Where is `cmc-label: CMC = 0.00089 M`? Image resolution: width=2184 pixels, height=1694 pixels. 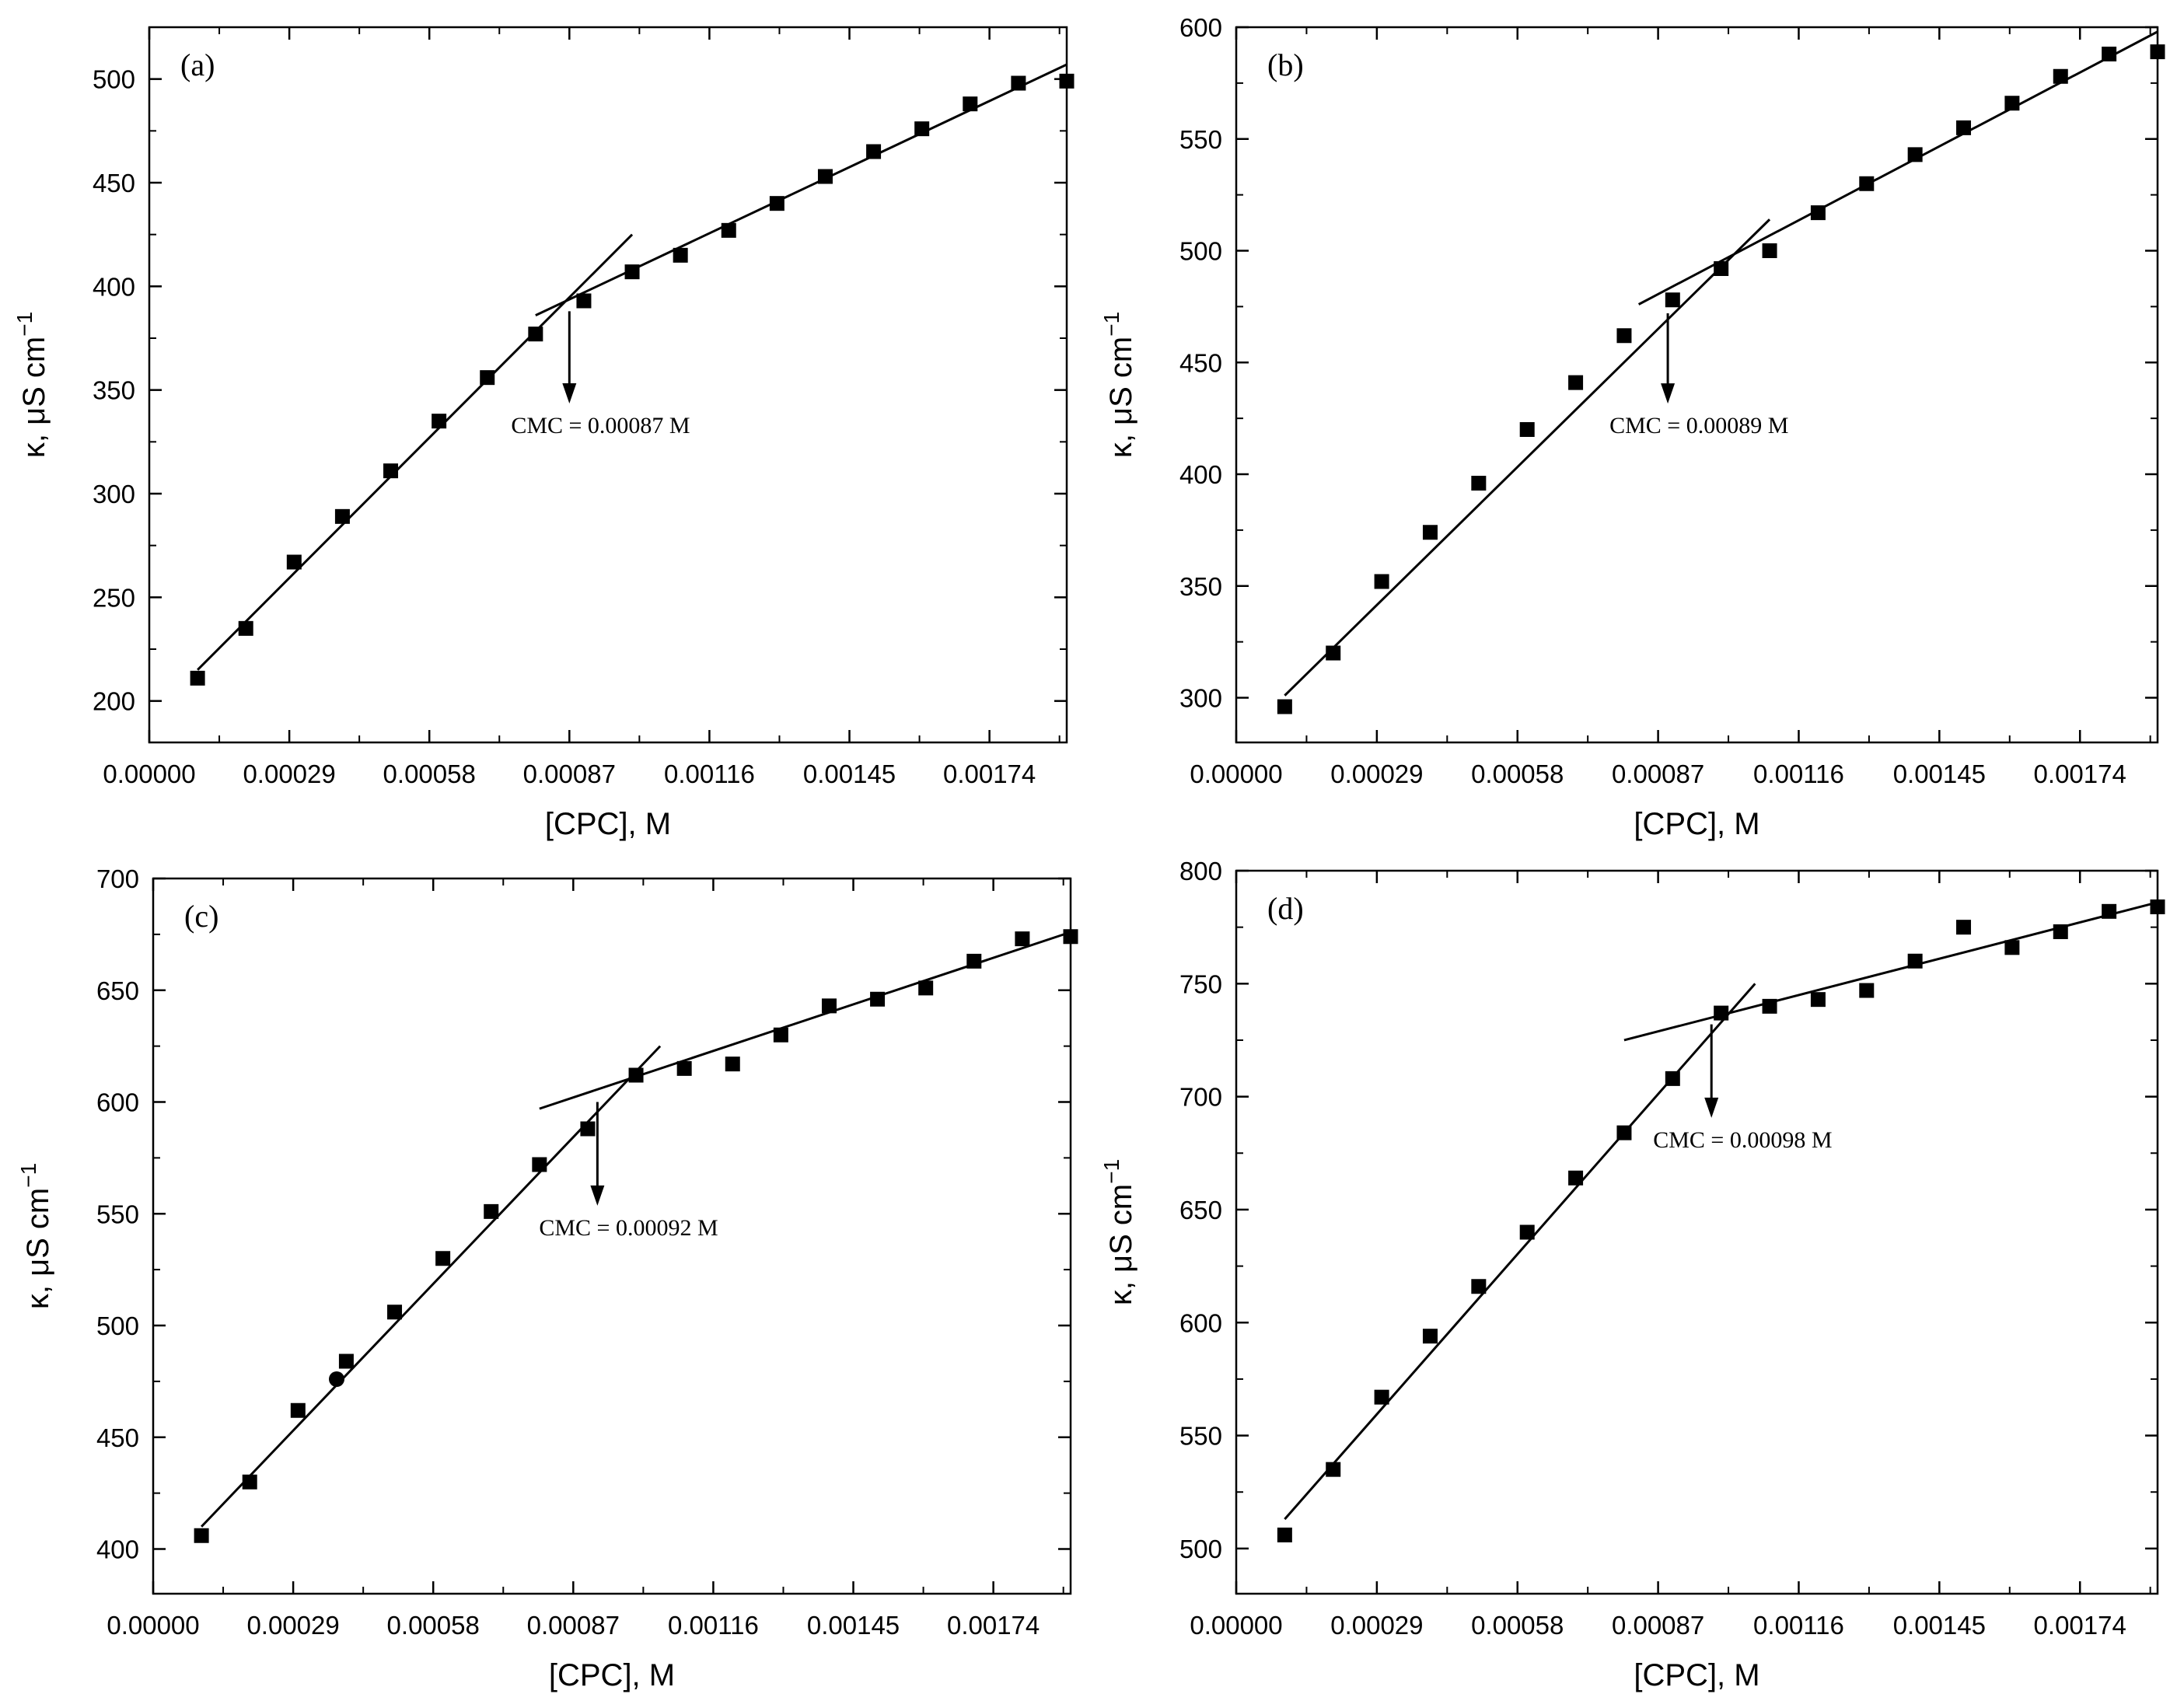
cmc-label: CMC = 0.00089 M is located at coordinates (1698, 425).